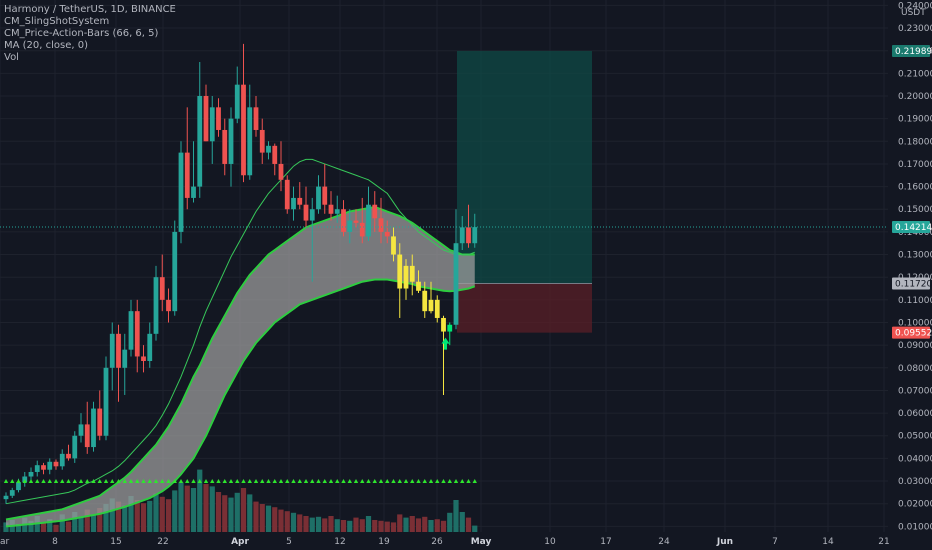 This screenshot has width=932, height=550. Describe the element at coordinates (90, 9) in the screenshot. I see `symbol-title: Harmony / TetherUS, 1D, BINANCE` at that location.